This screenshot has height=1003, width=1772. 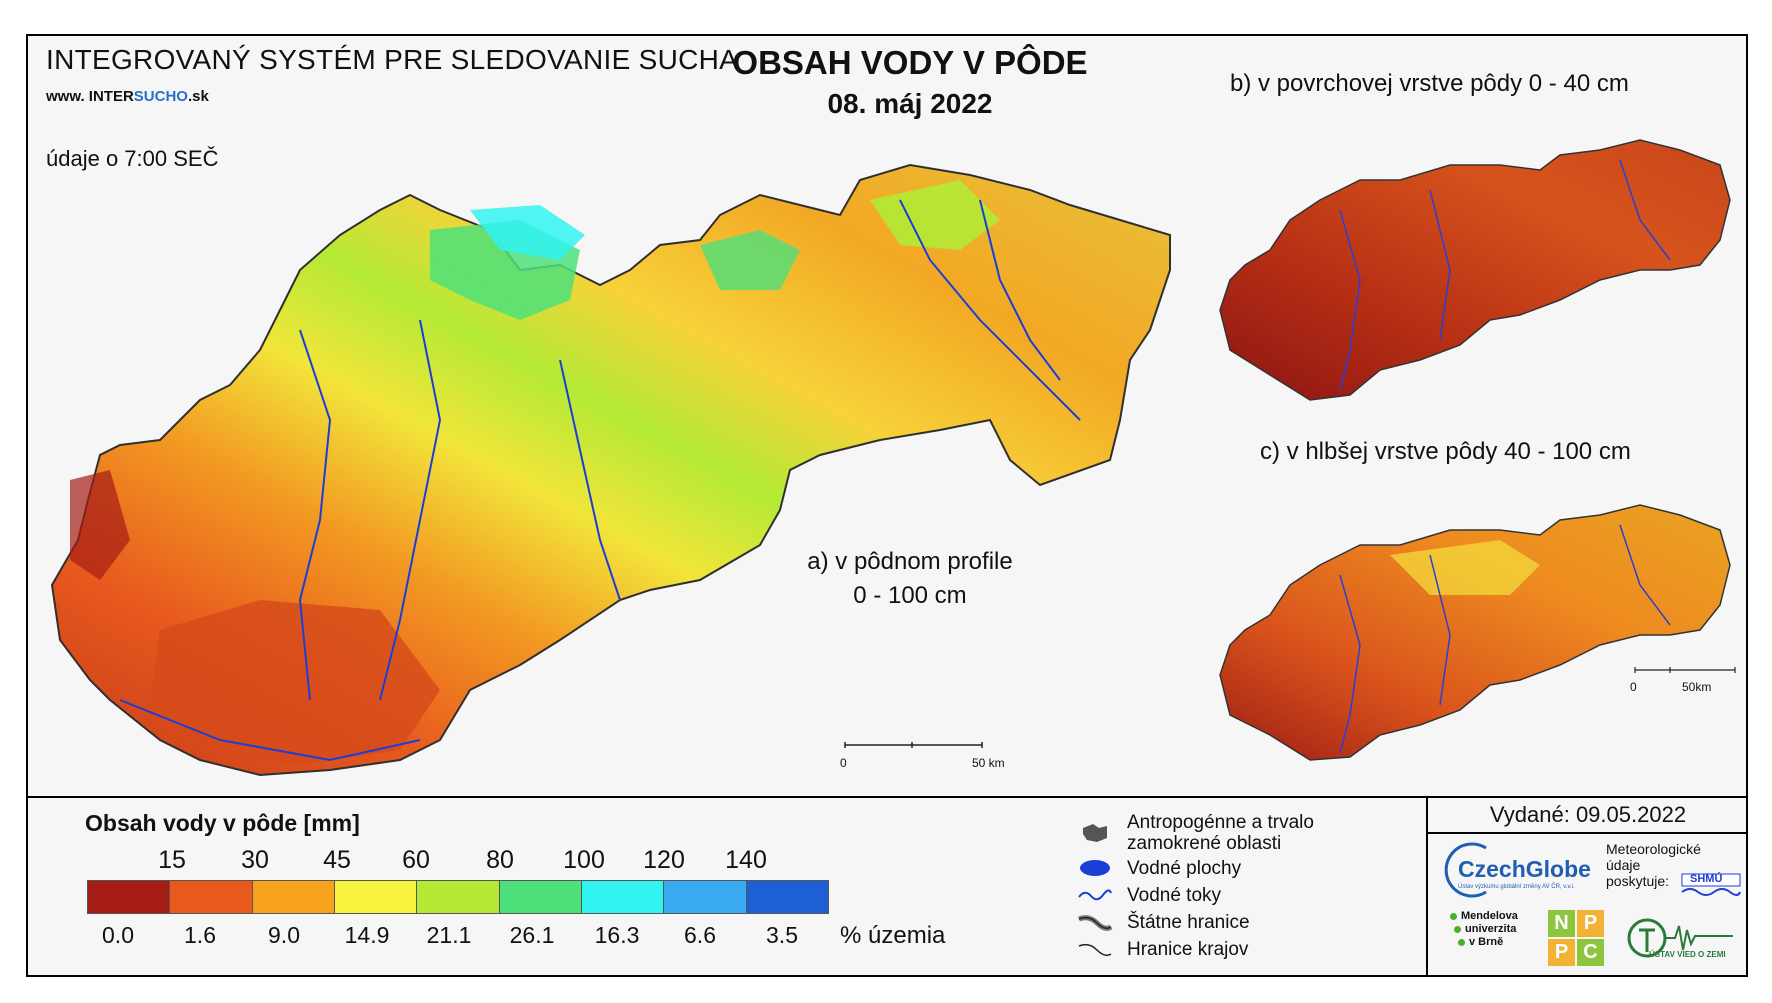 I want to click on legend-percent: 0.0, so click(x=118, y=935).